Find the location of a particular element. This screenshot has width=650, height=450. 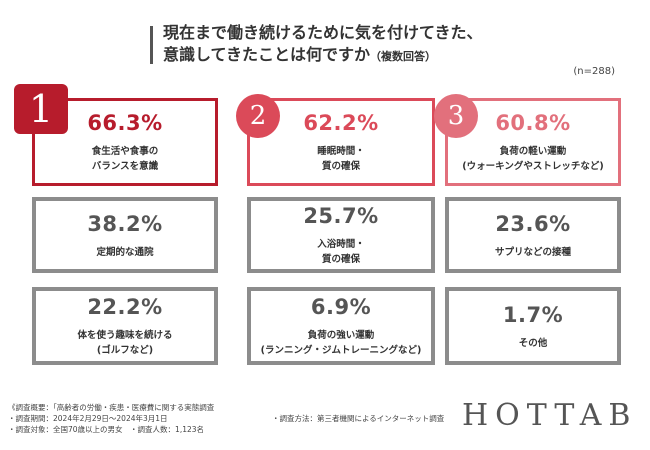

survey-overview-line-1: 《調査概要：「高齢者の労働・疾患・医療費に関する実態調査 is located at coordinates (111, 407).